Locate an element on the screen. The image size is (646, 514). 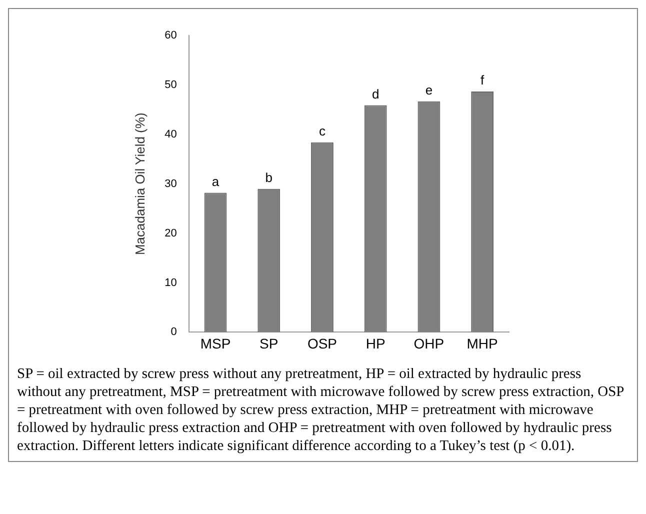
annotation: a is located at coordinates (216, 181).